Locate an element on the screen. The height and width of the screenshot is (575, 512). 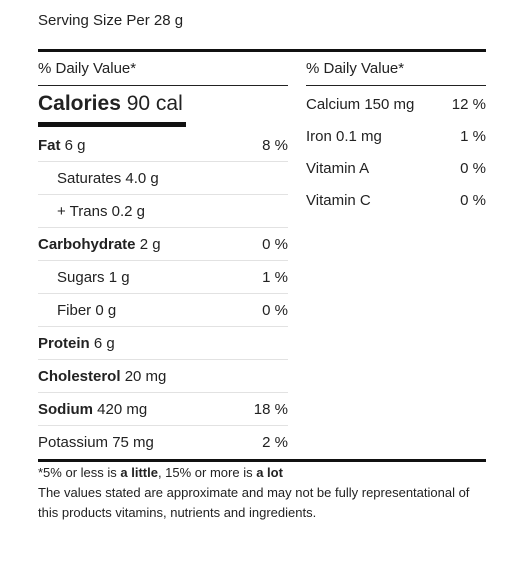
nutrient-row-fiber: Fiber 0 g 0 % is located at coordinates (163, 310).